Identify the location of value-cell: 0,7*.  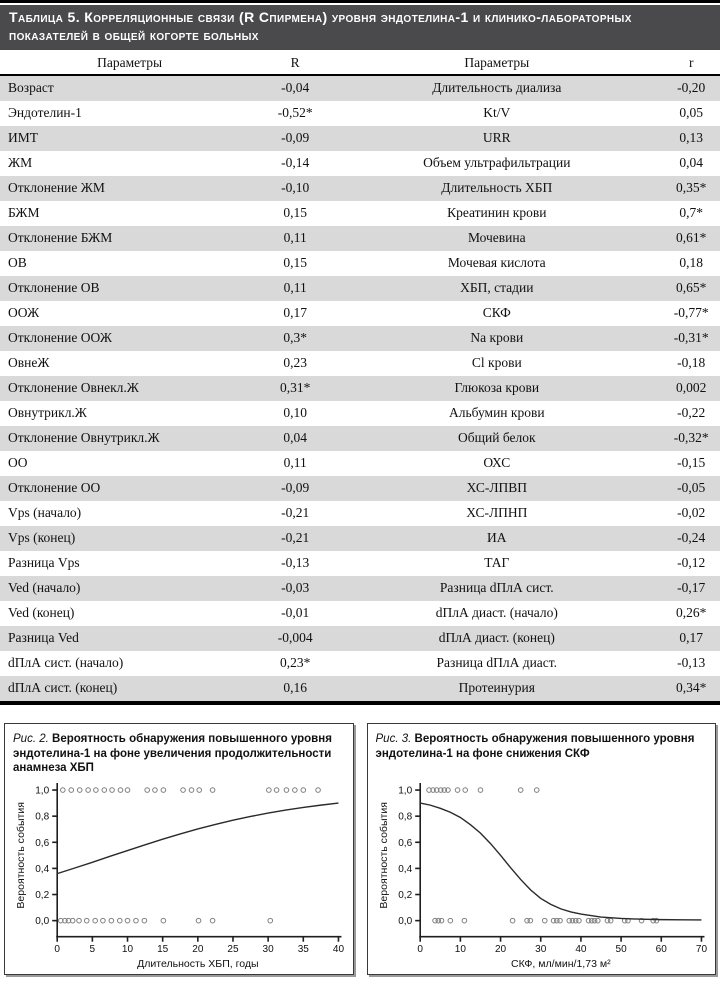
(691, 213).